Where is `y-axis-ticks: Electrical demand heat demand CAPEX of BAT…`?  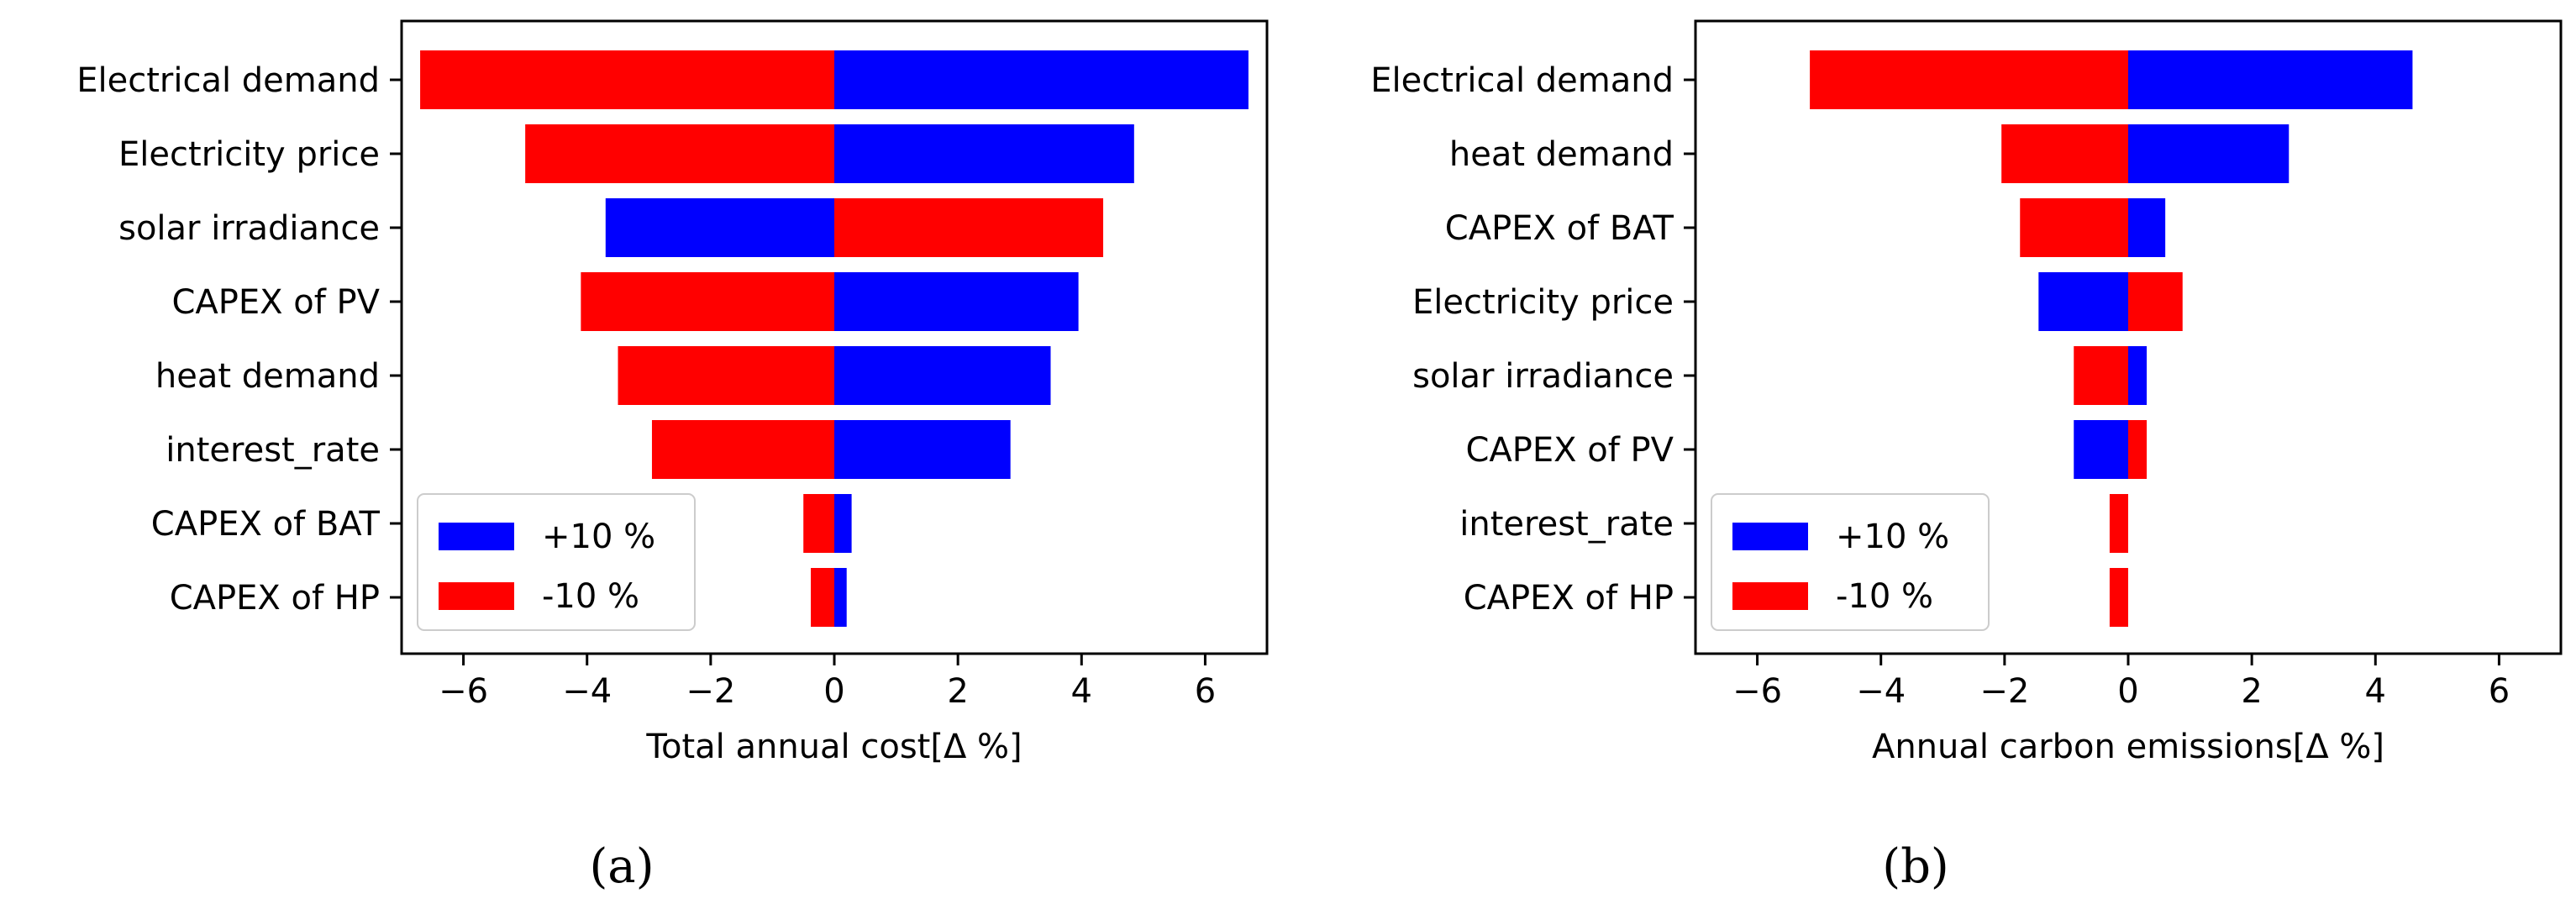 y-axis-ticks: Electrical demand heat demand CAPEX of BAT… is located at coordinates (1532, 339).